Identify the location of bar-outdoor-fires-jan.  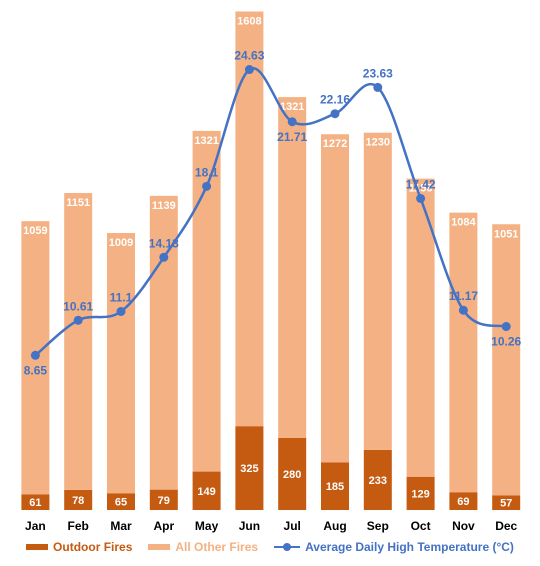
(35, 502).